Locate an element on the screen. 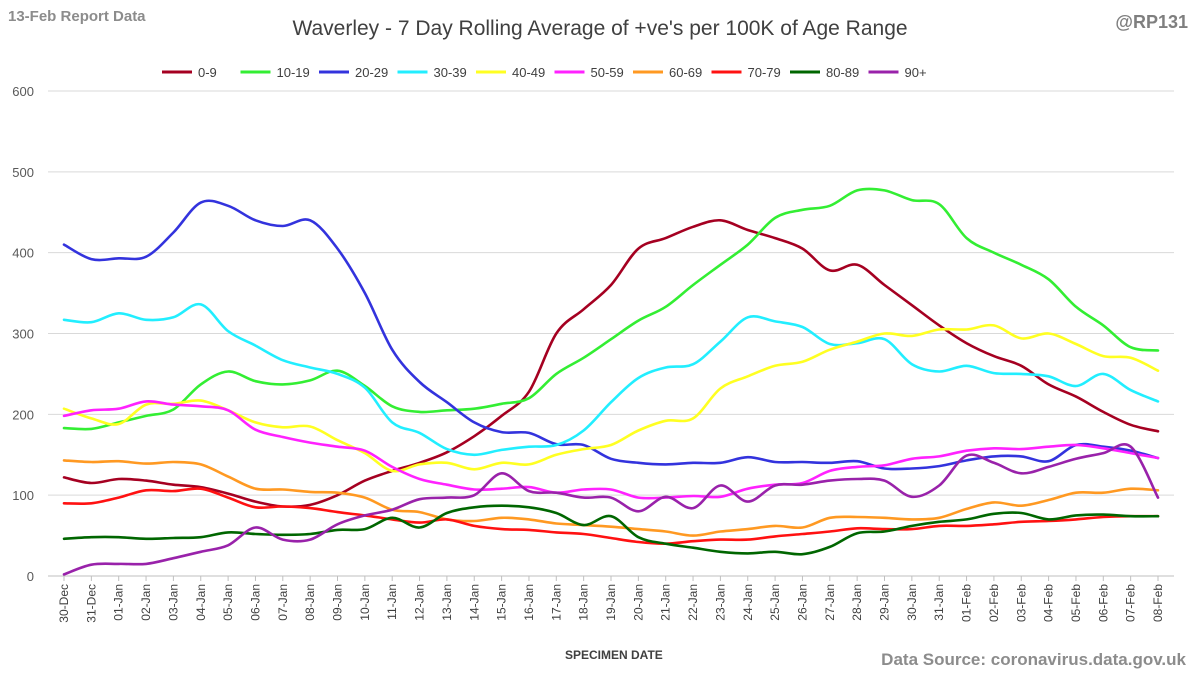 This screenshot has height=675, width=1200. x-tick-label: 23-Jan is located at coordinates (720, 602).